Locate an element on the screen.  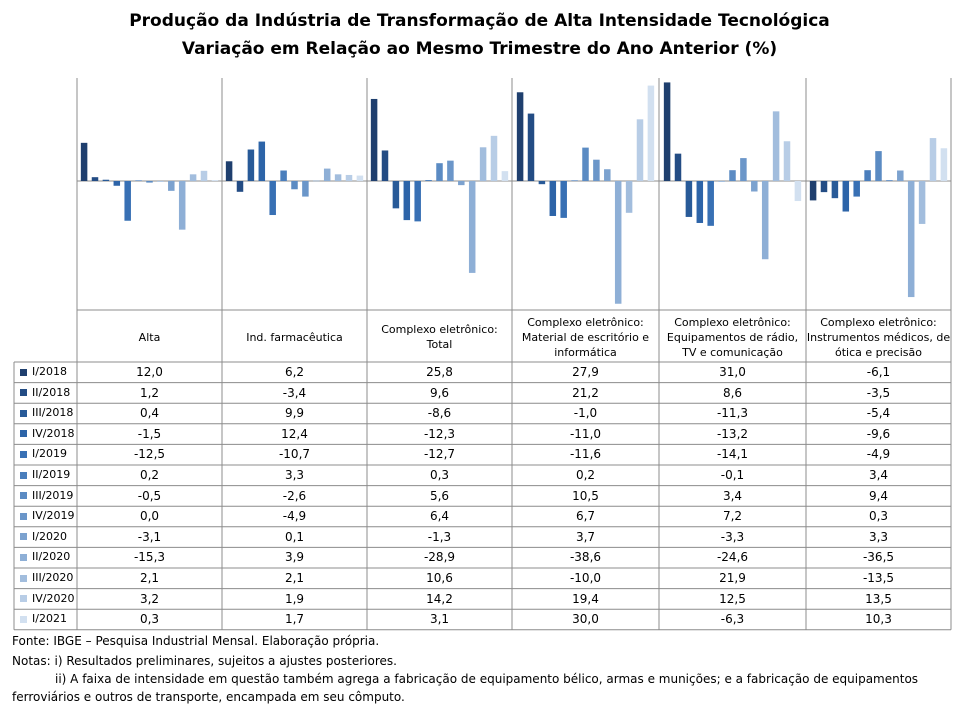
legend-entry: III/2019 is located at coordinates (46, 496).